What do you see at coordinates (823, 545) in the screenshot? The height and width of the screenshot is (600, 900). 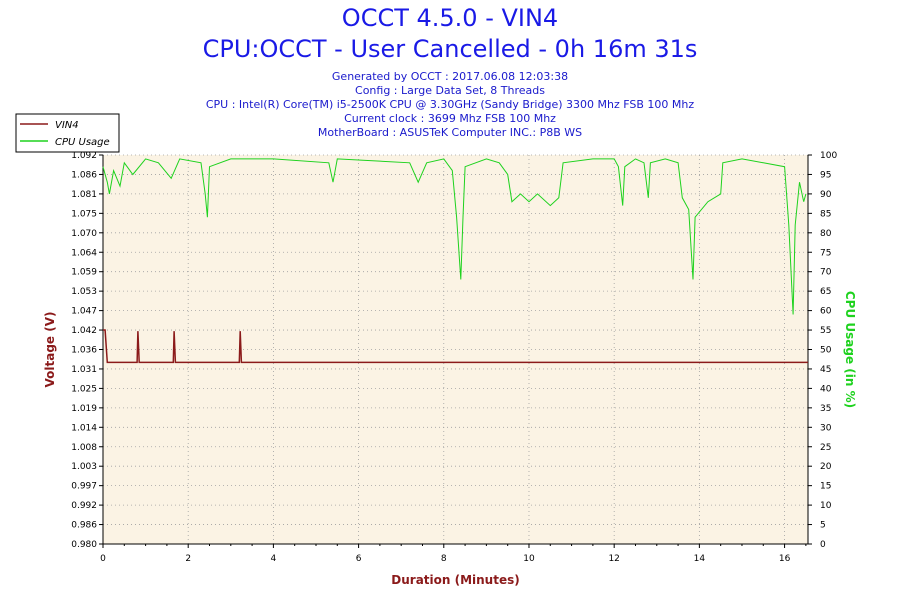 I see `y2-tick-label: 0` at bounding box center [823, 545].